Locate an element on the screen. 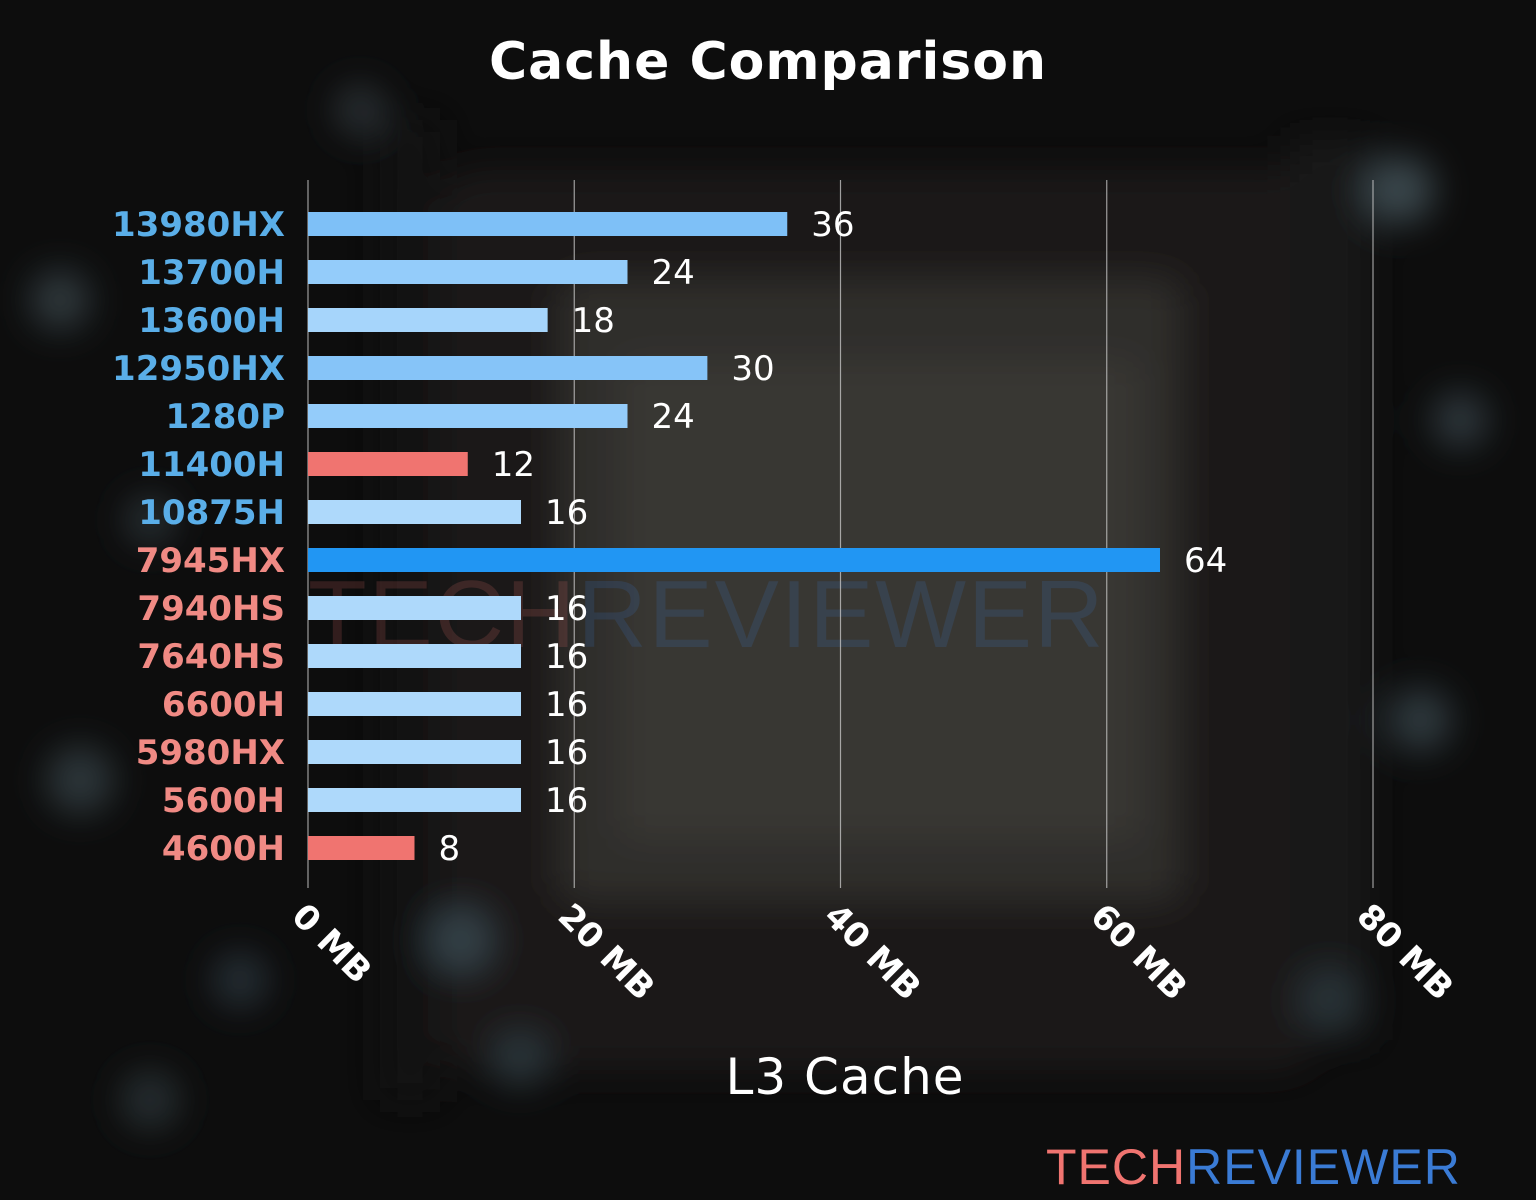 The image size is (1536, 1200). x-tick-labels: 0 MB 20 MB 40 MB 60 MB 80 MB is located at coordinates (872, 952).